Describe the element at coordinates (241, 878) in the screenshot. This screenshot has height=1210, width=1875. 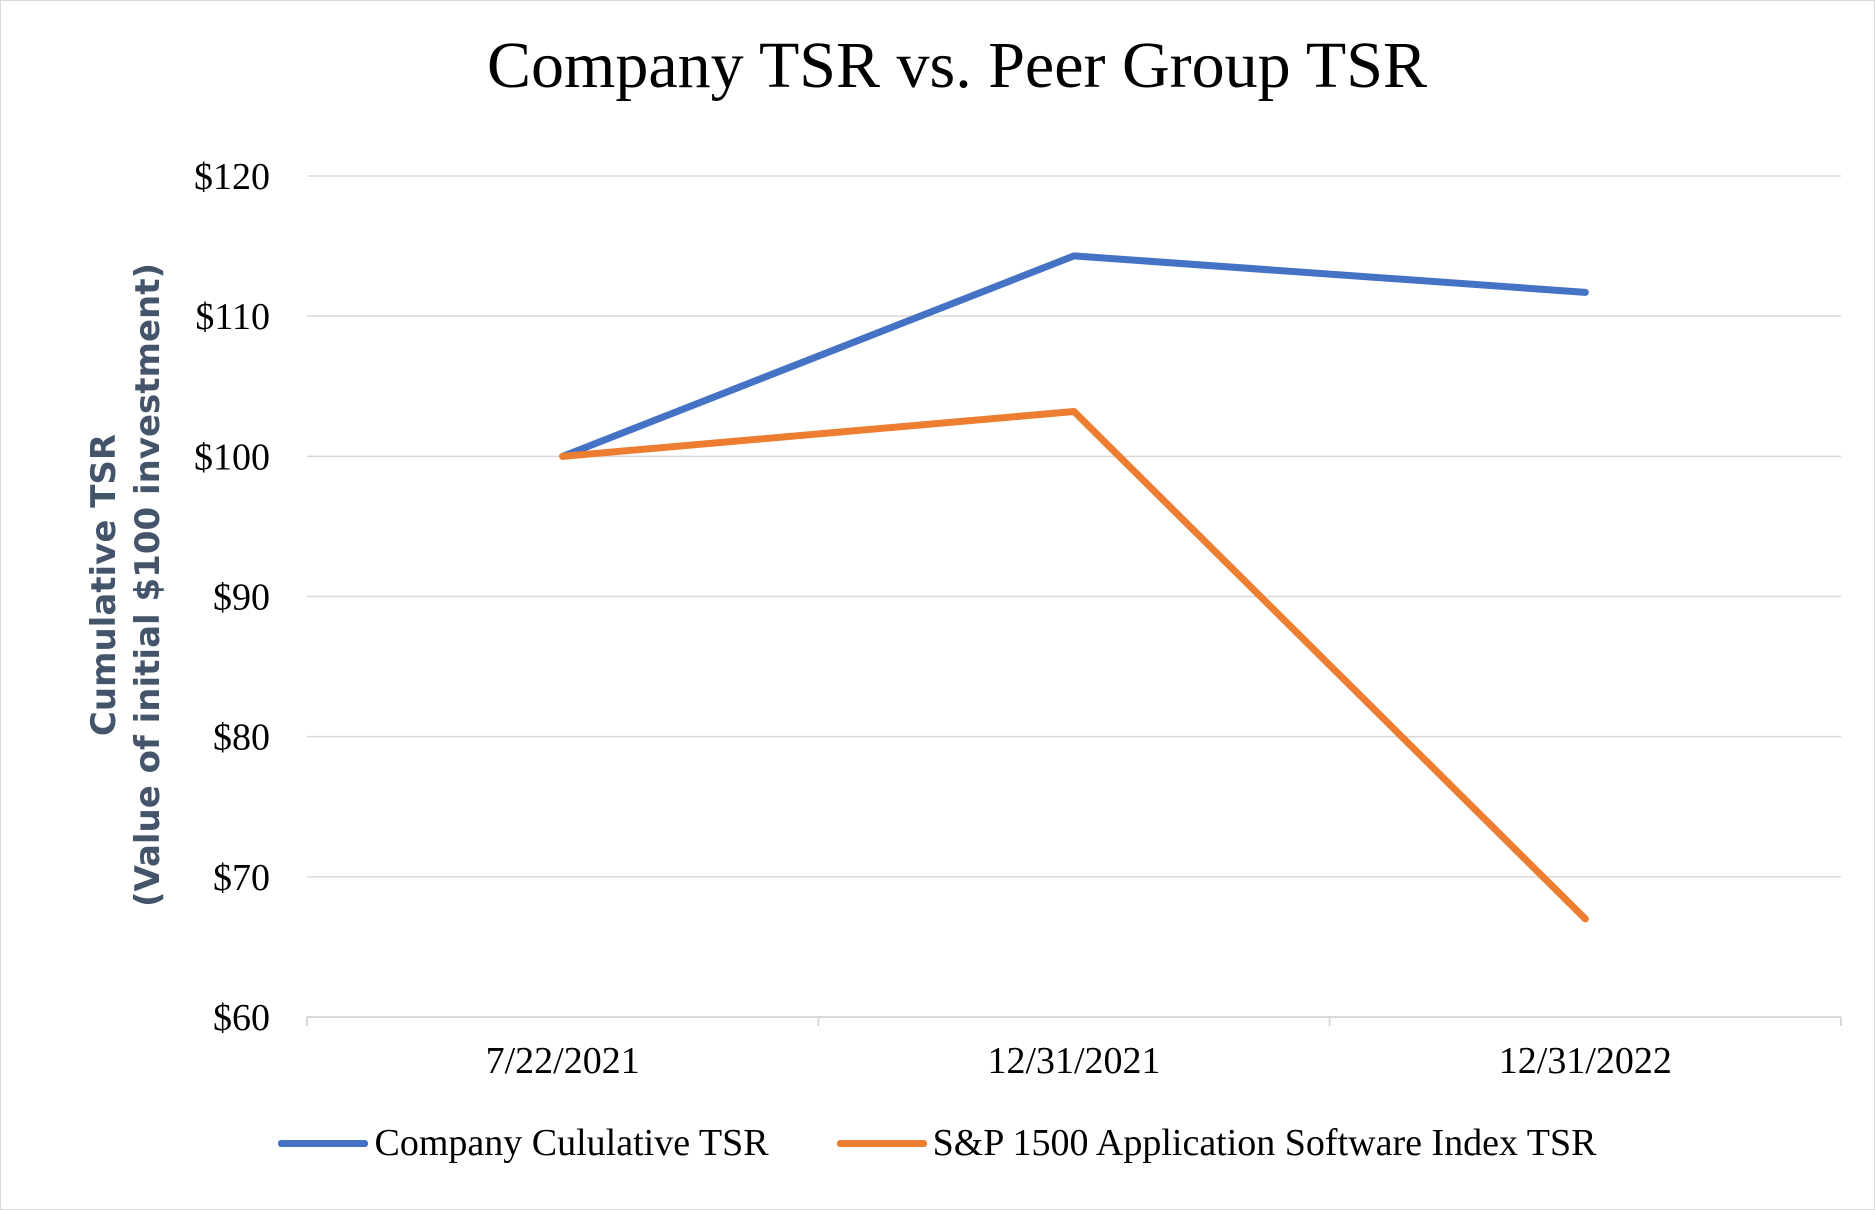
I see `y-tick-label: $70` at that location.